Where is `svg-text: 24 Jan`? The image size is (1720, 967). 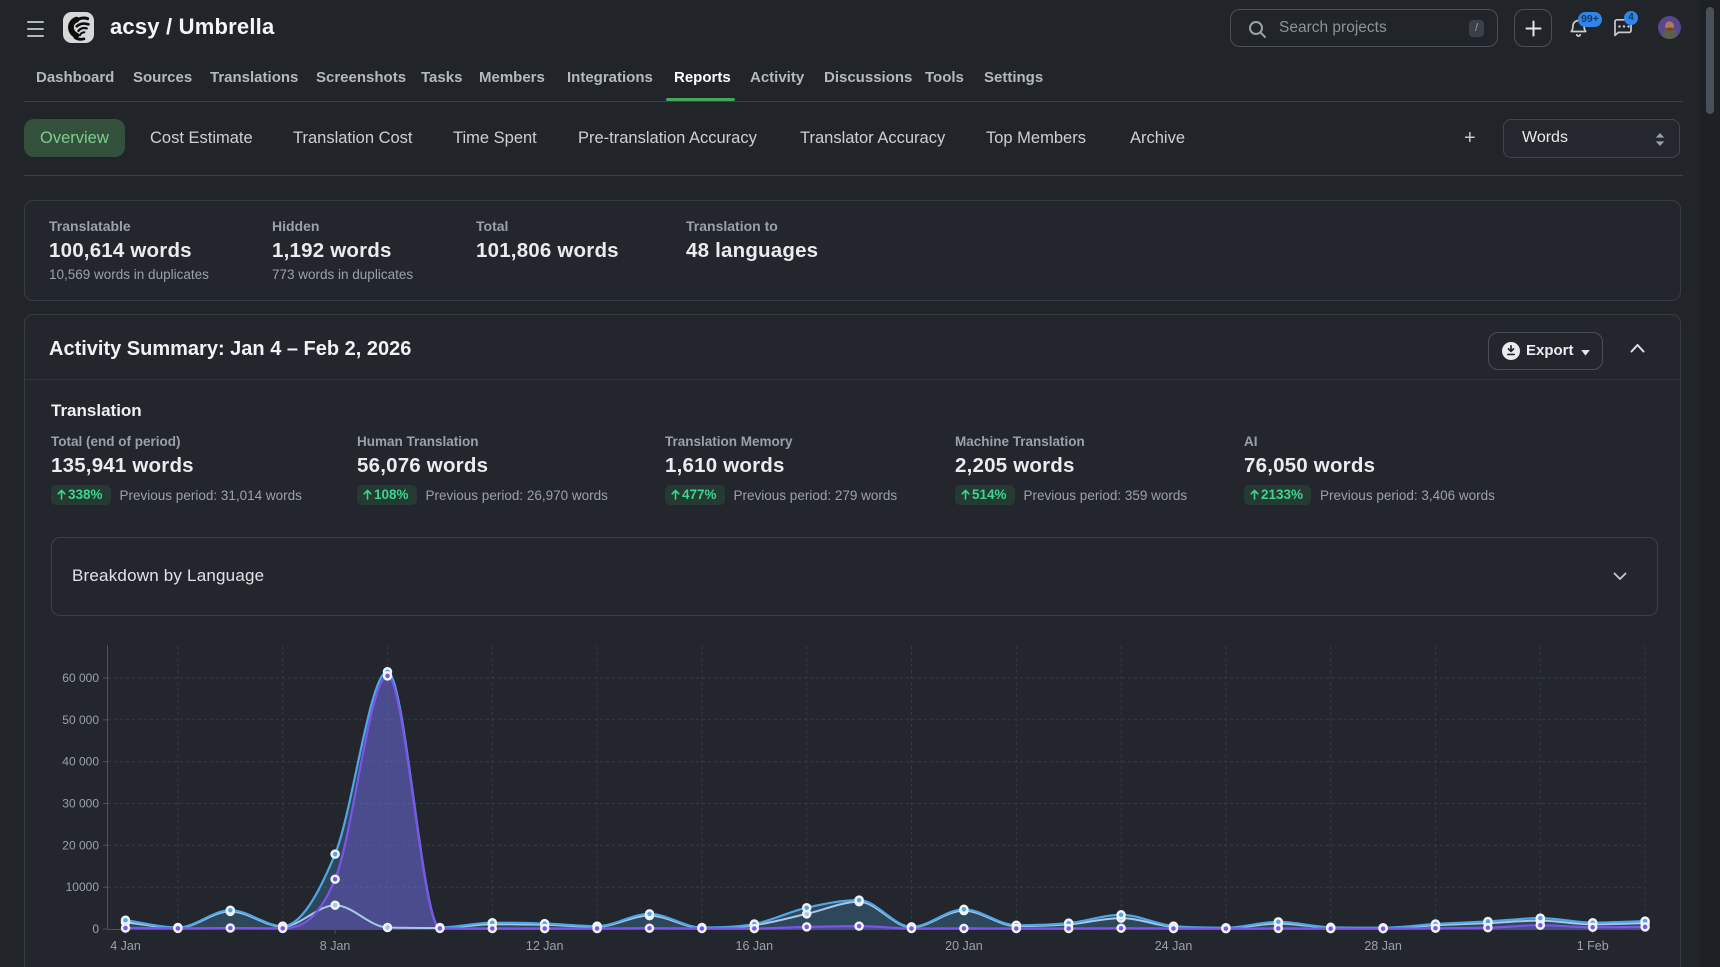
svg-text: 24 Jan is located at coordinates (1174, 946).